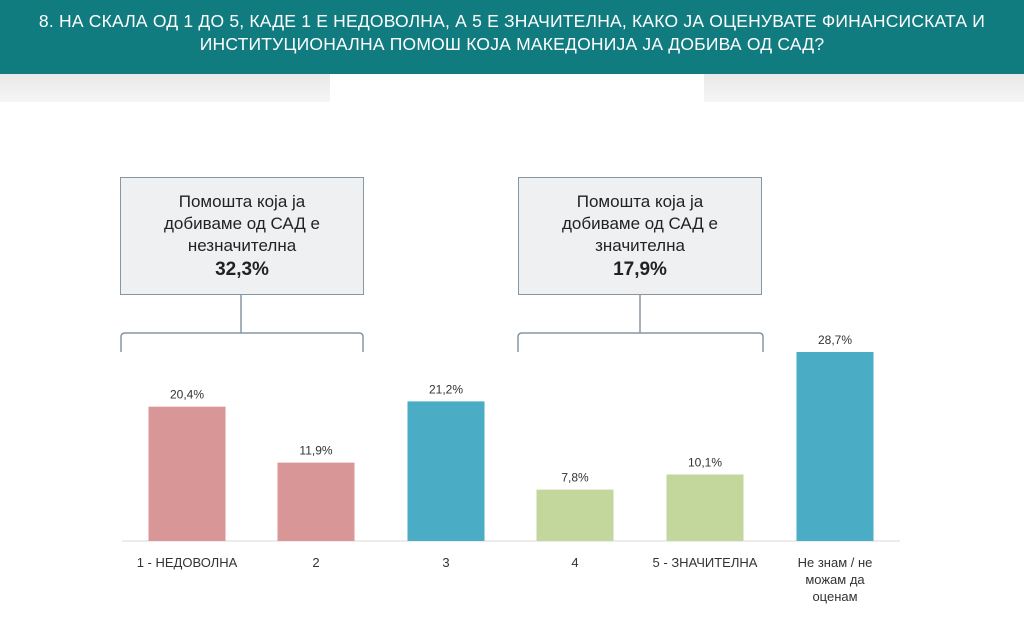 Image resolution: width=1024 pixels, height=623 pixels. What do you see at coordinates (517, 88) in the screenshot?
I see `sub-header-gap` at bounding box center [517, 88].